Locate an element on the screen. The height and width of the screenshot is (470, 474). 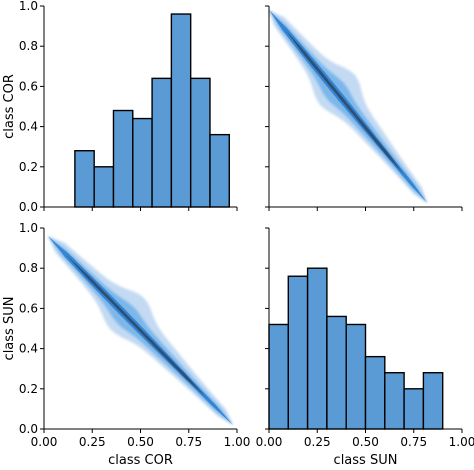
top-left-ylabel: class COR is located at coordinates (9, 106).